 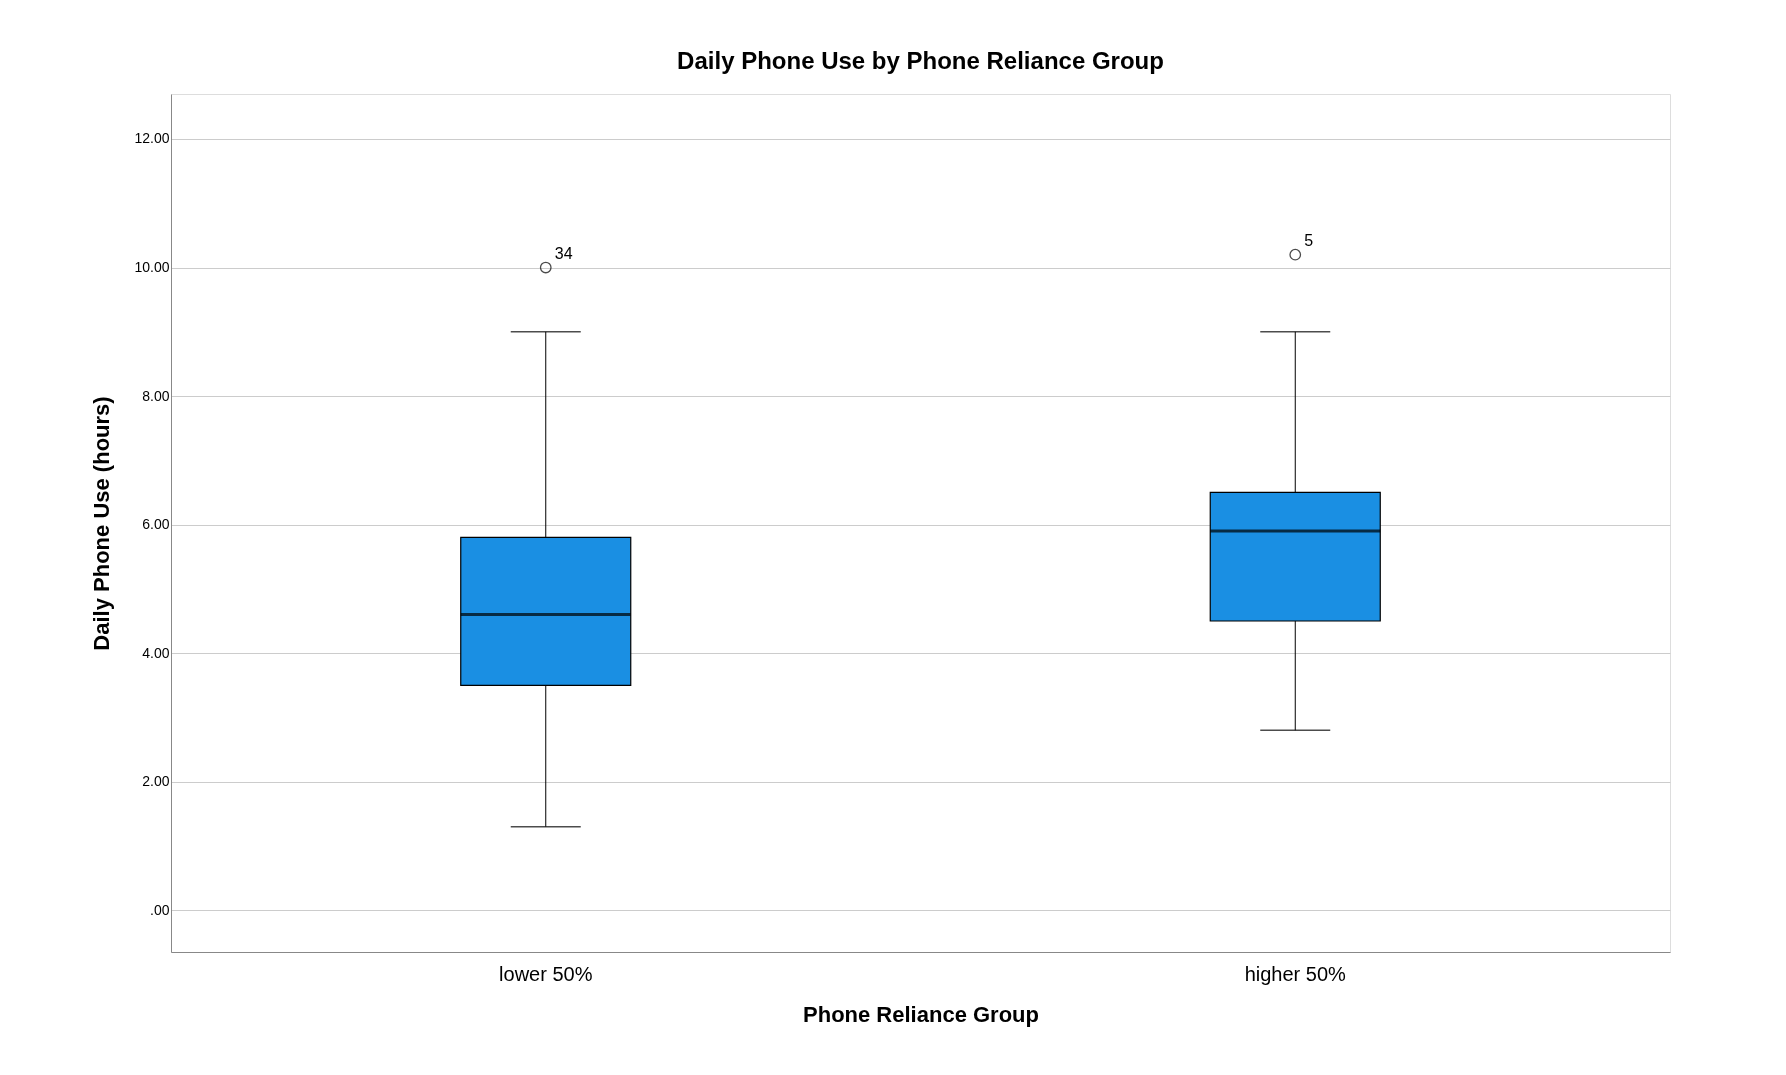 What do you see at coordinates (563, 253) in the screenshot?
I see `annotation: 34` at bounding box center [563, 253].